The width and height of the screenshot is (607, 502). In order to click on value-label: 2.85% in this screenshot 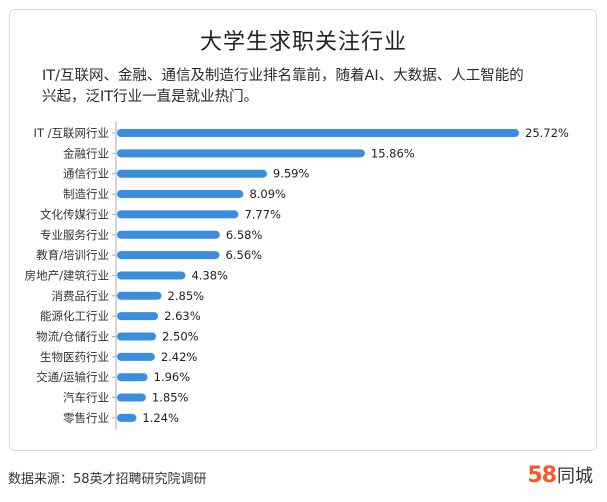, I will do `click(186, 296)`.